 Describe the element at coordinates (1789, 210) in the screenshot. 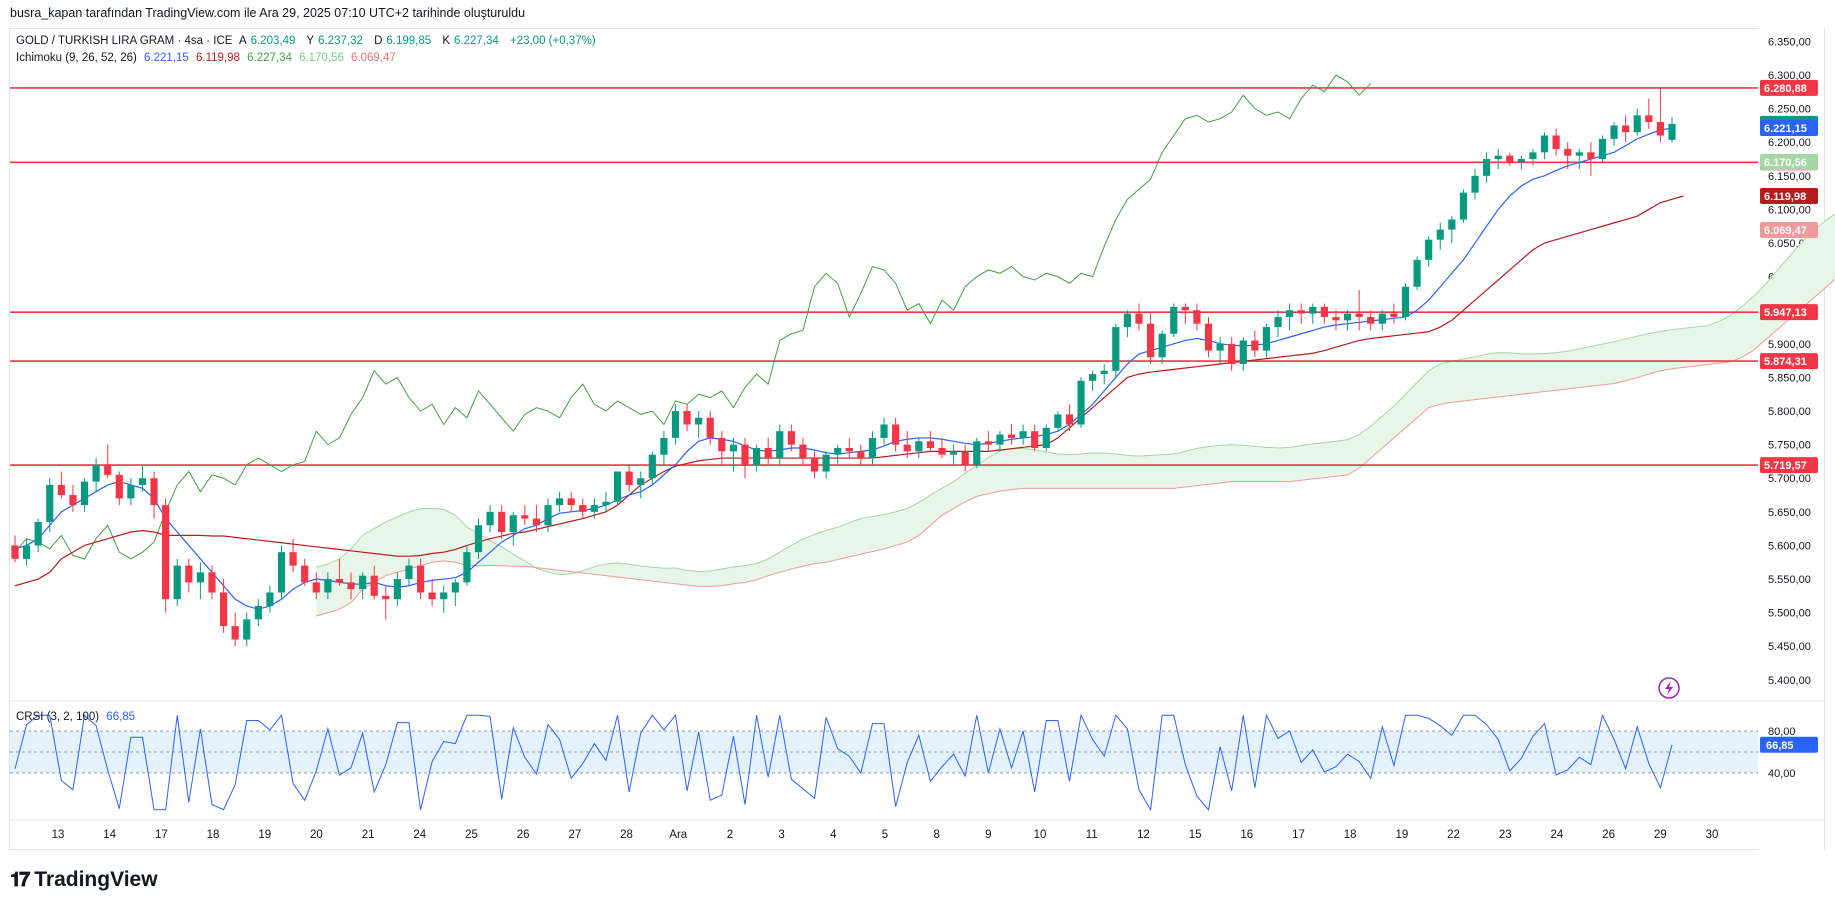

I see `y-tick-label: 6.100,00` at that location.